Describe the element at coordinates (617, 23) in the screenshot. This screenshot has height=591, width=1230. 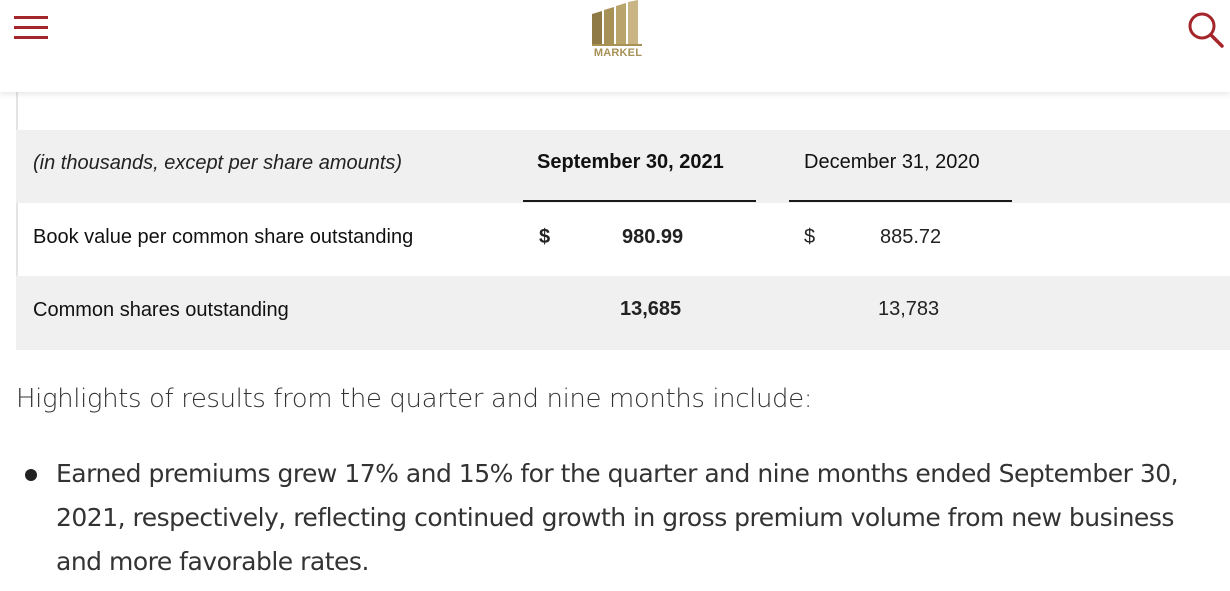
I see `logo-mark-icon` at that location.